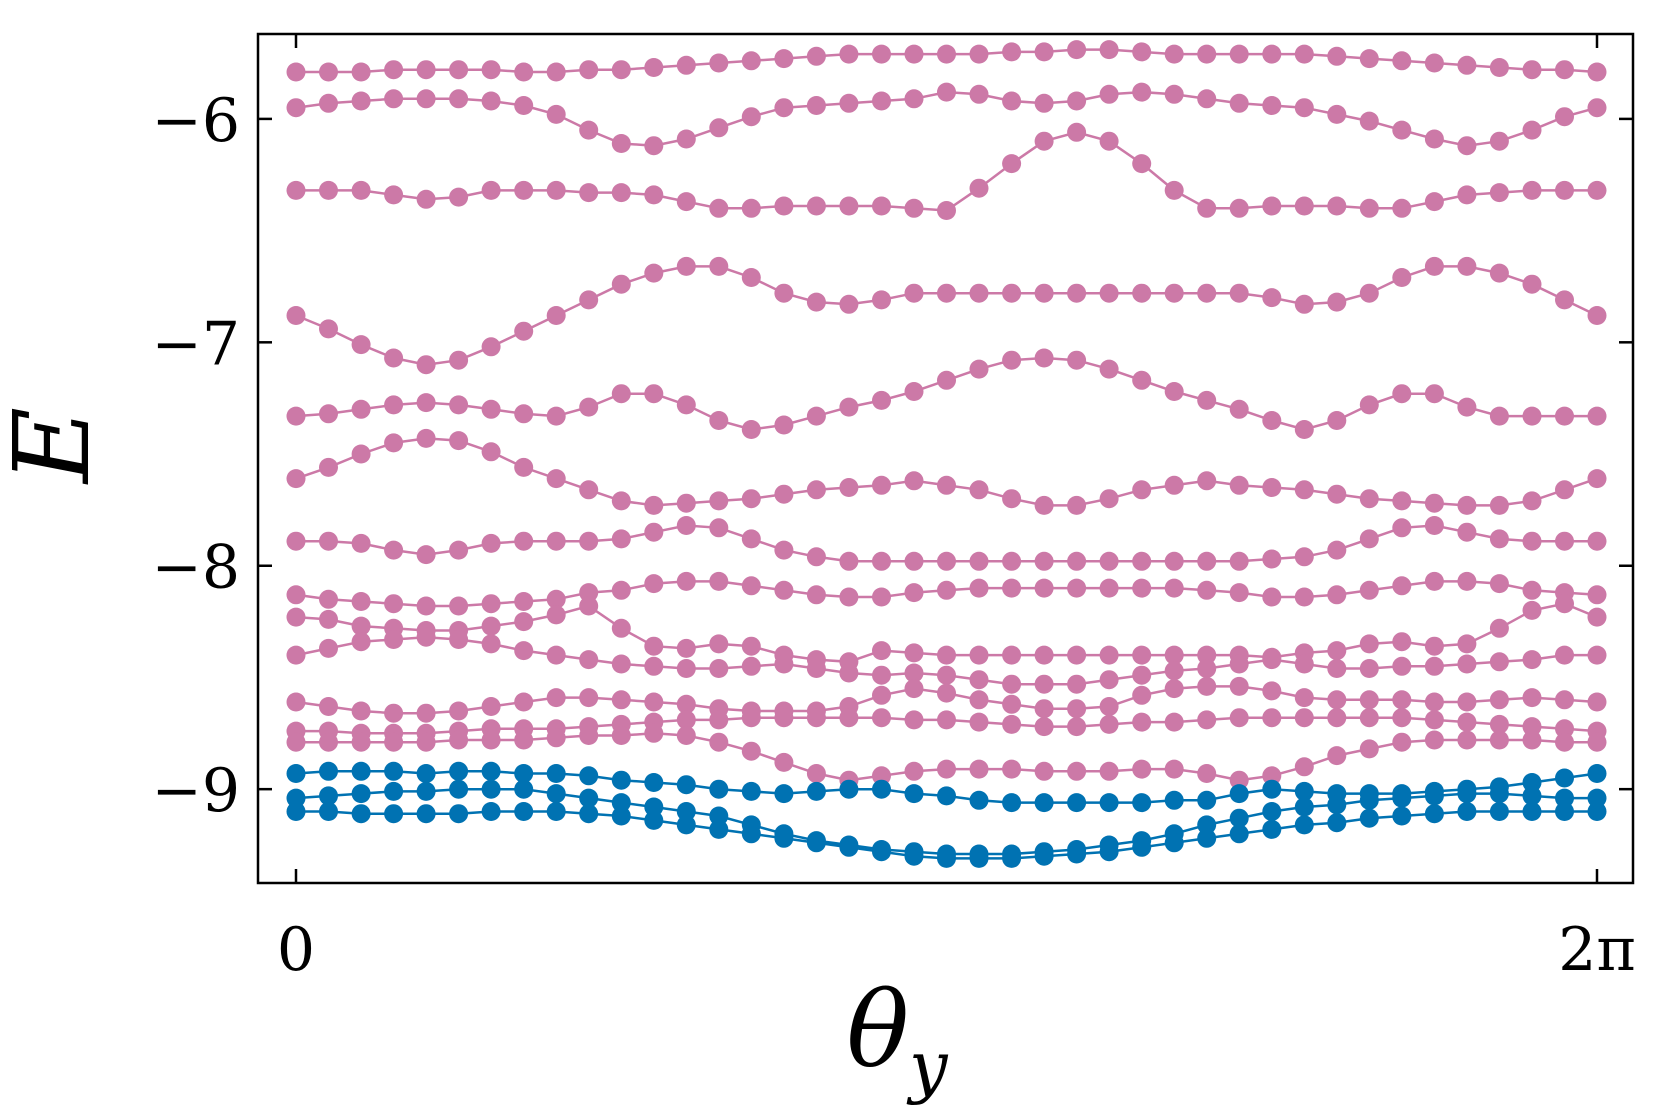 This screenshot has width=1661, height=1107. I want to click on y-tick-label: −8, so click(196, 568).